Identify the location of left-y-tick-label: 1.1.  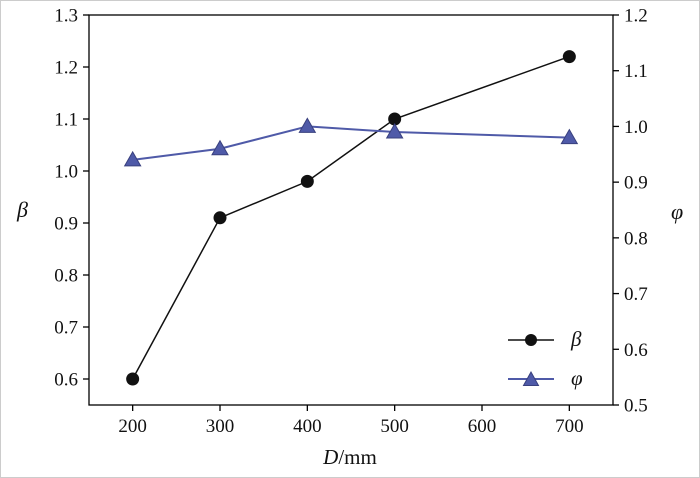
(66, 120).